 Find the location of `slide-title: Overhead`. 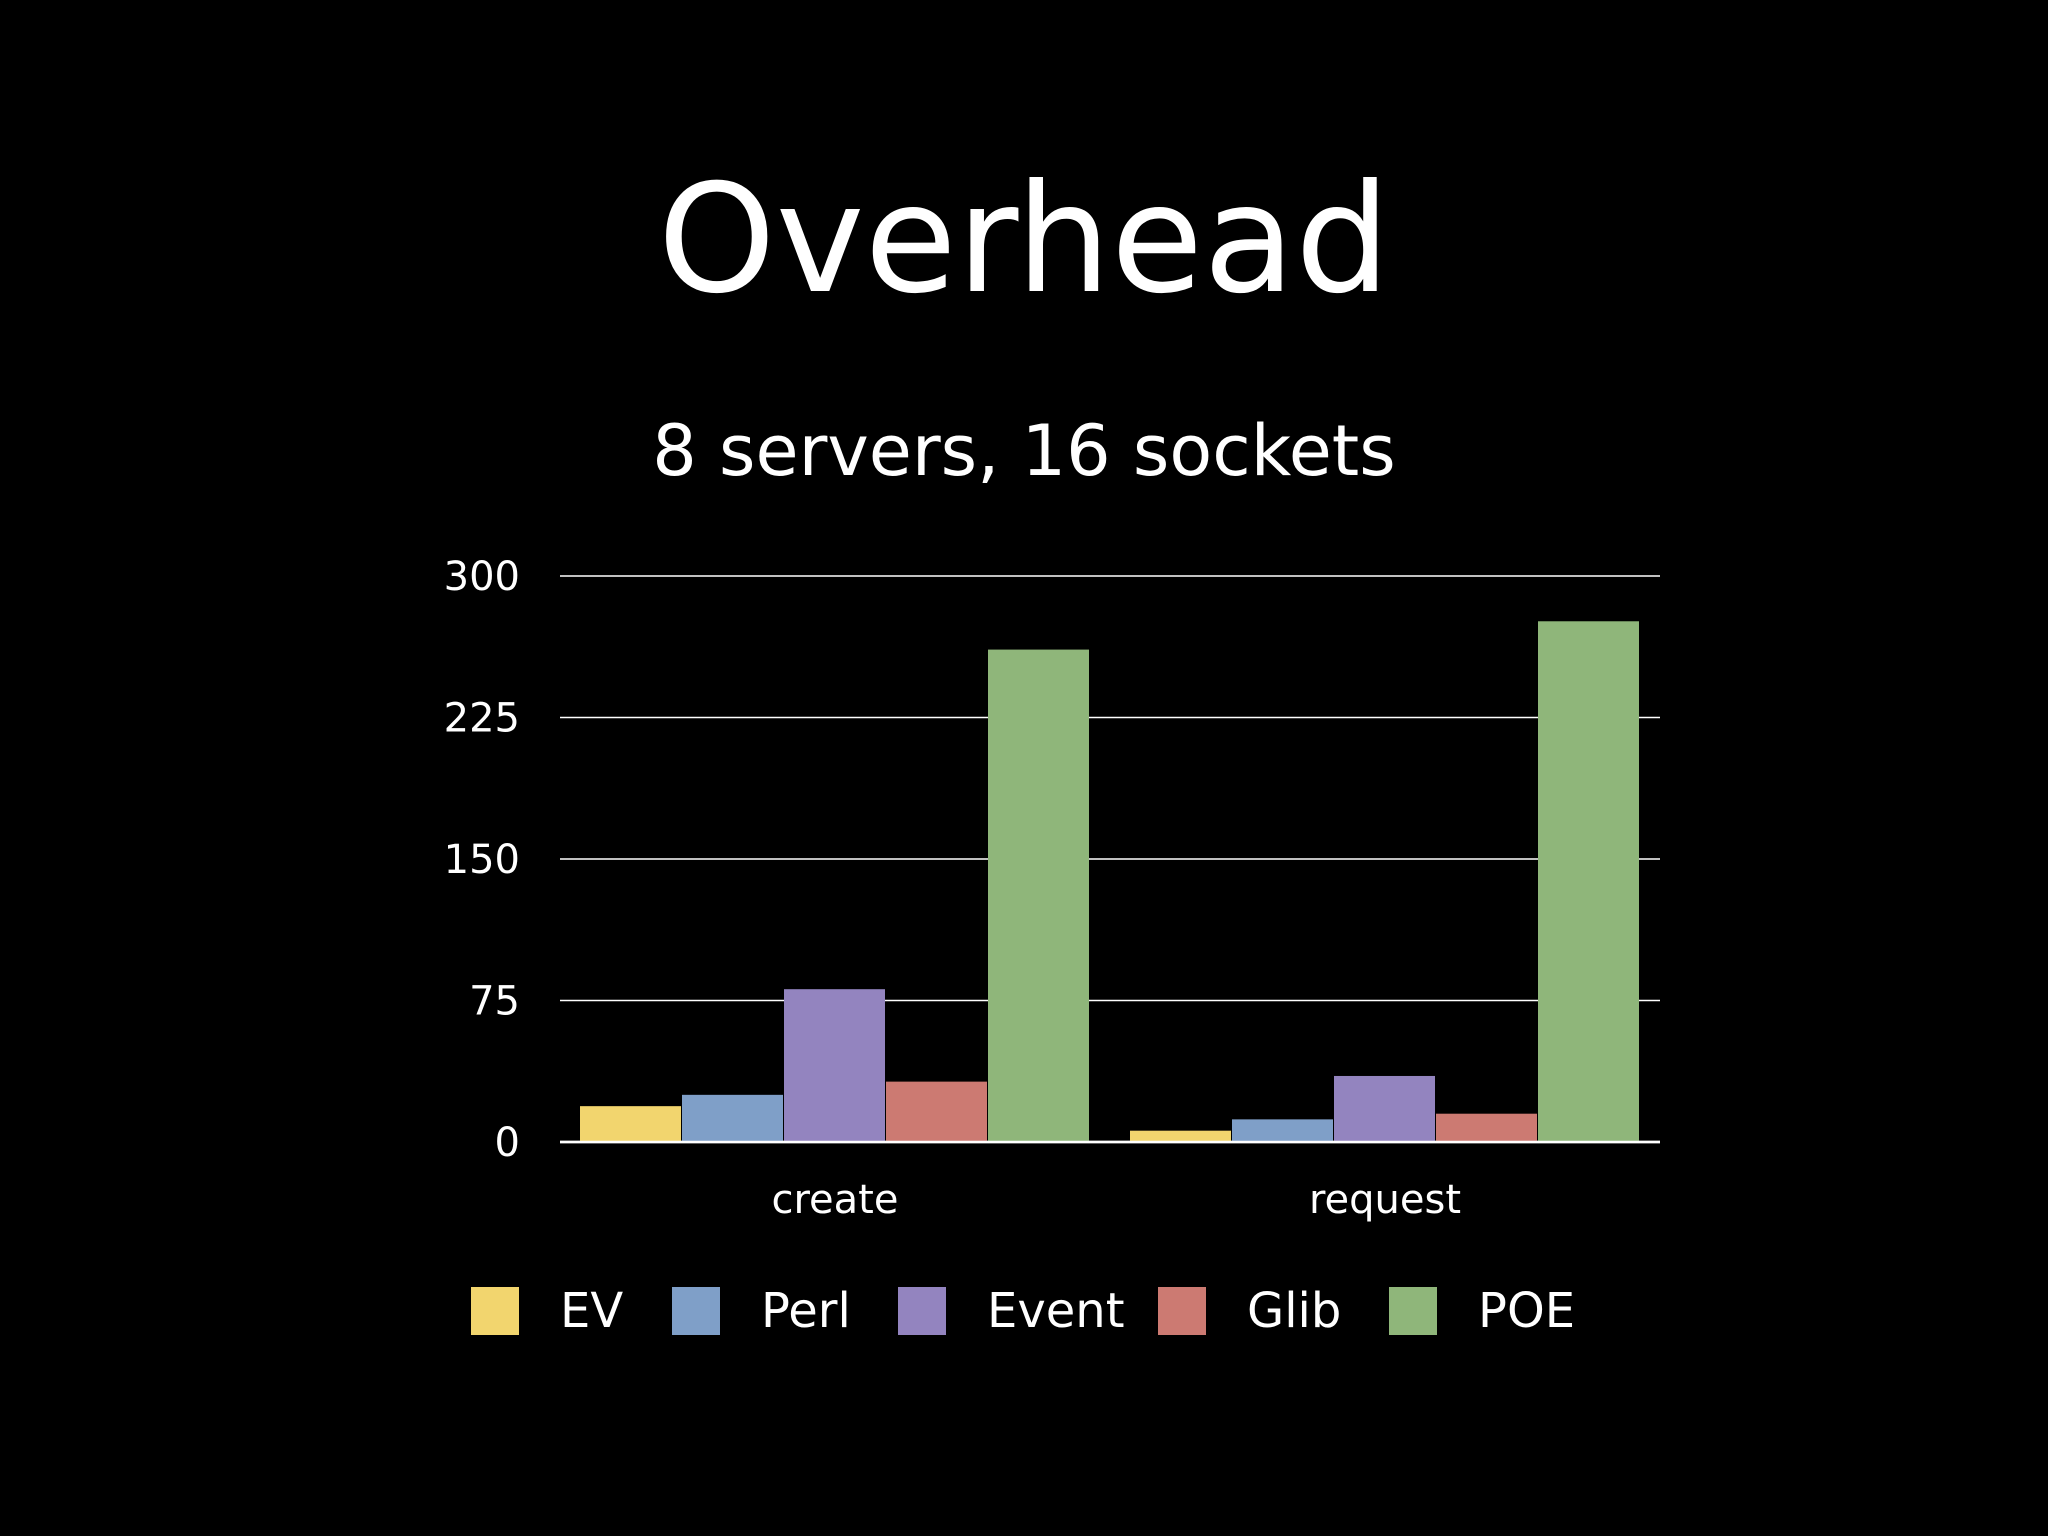

slide-title: Overhead is located at coordinates (1024, 240).